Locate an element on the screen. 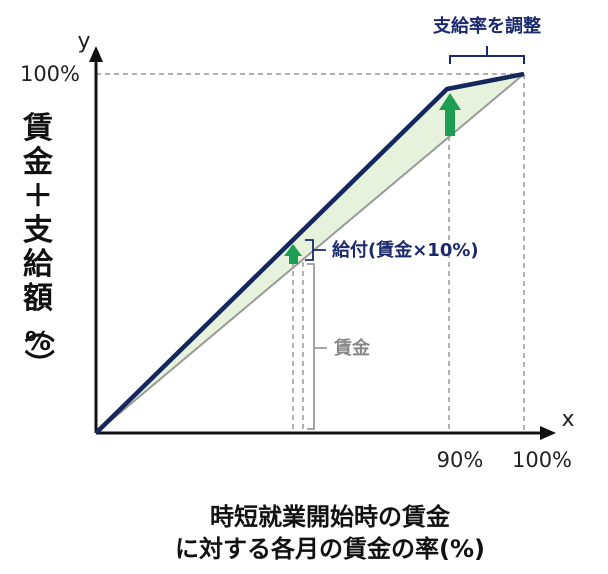 This screenshot has height=574, width=608. x-tick-100: 100% is located at coordinates (542, 460).